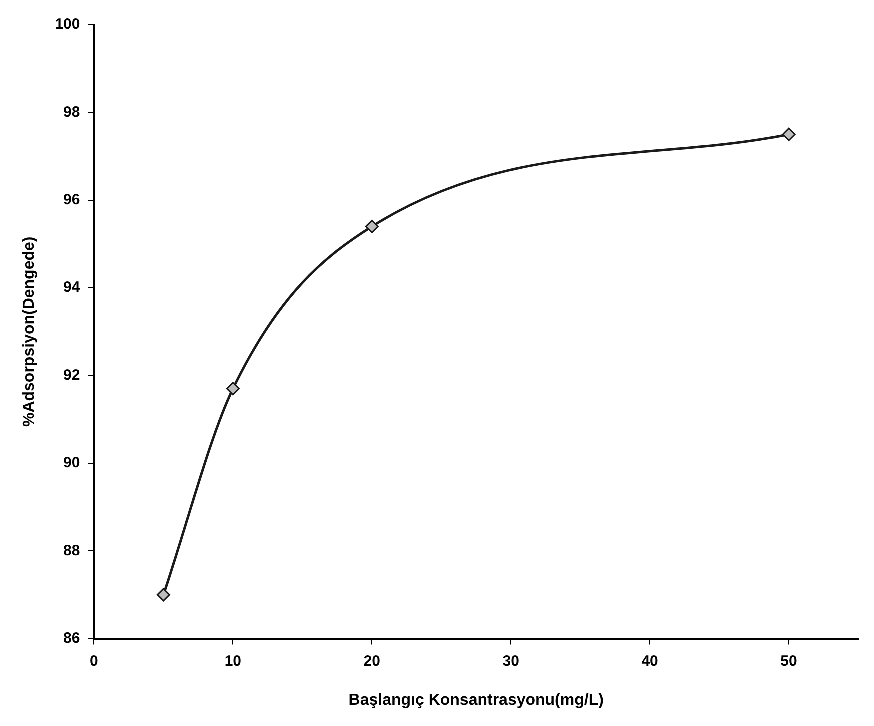 This screenshot has width=874, height=726. I want to click on y-tick-label: 86, so click(72, 638).